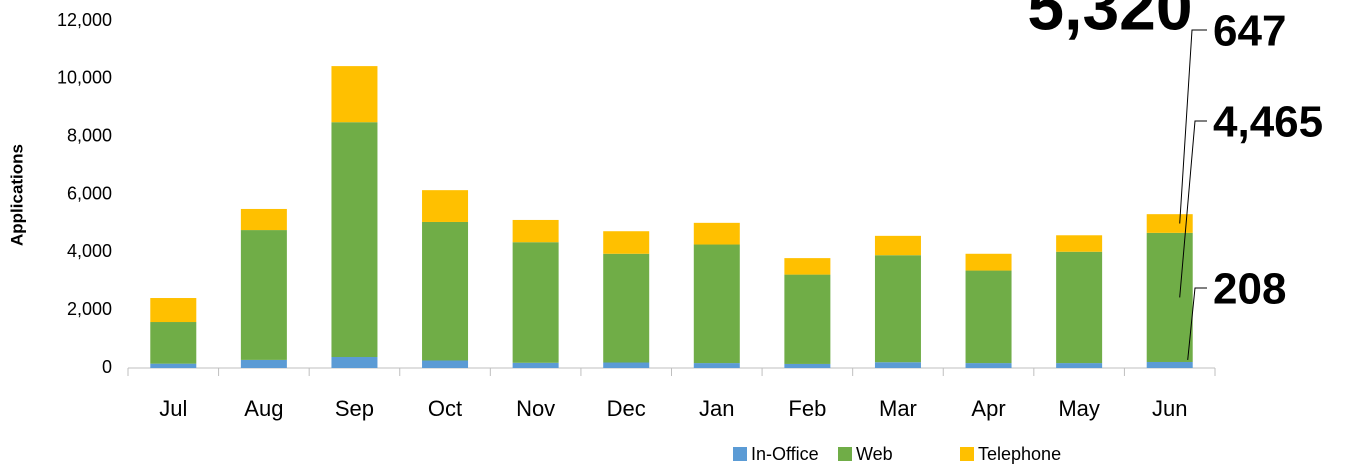 The image size is (1356, 471). Describe the element at coordinates (89, 309) in the screenshot. I see `y-tick-label: 2,000` at that location.